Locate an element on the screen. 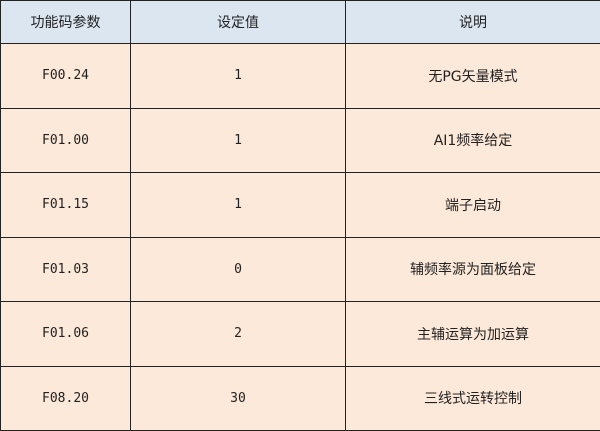  description: 三线式运转控制 is located at coordinates (472, 398).